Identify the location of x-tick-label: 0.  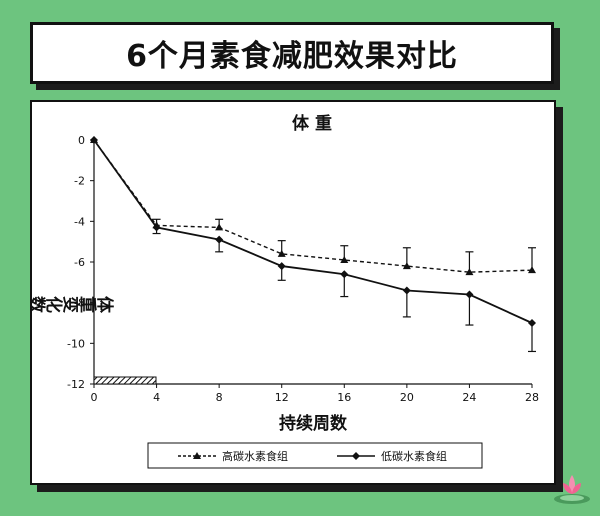
(94, 397).